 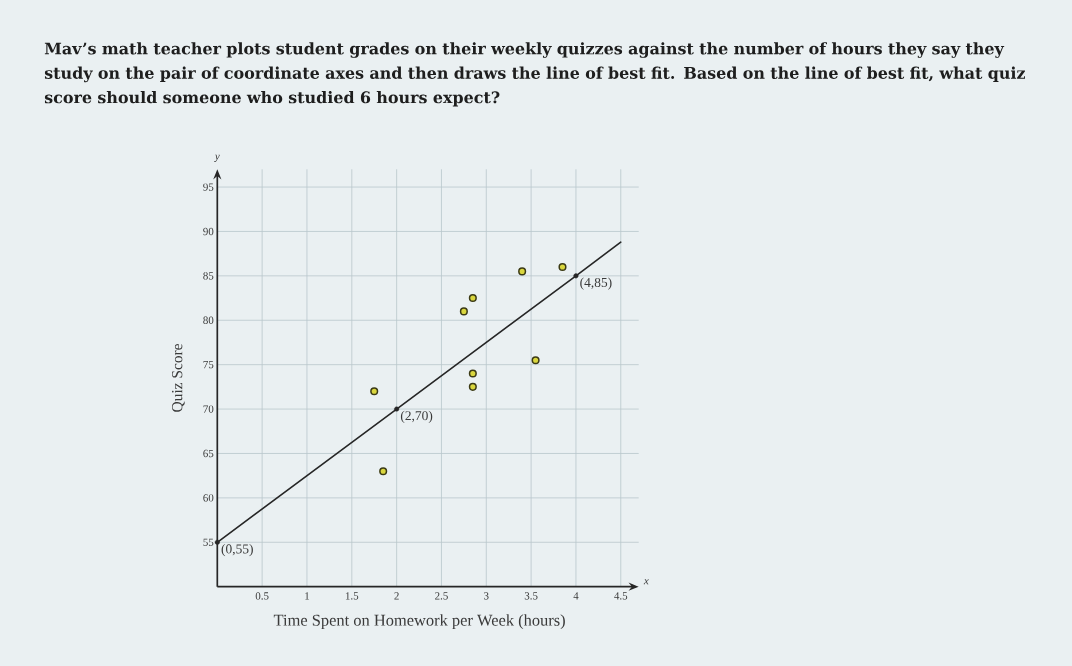 I want to click on y-tick-label: 80, so click(x=208, y=320).